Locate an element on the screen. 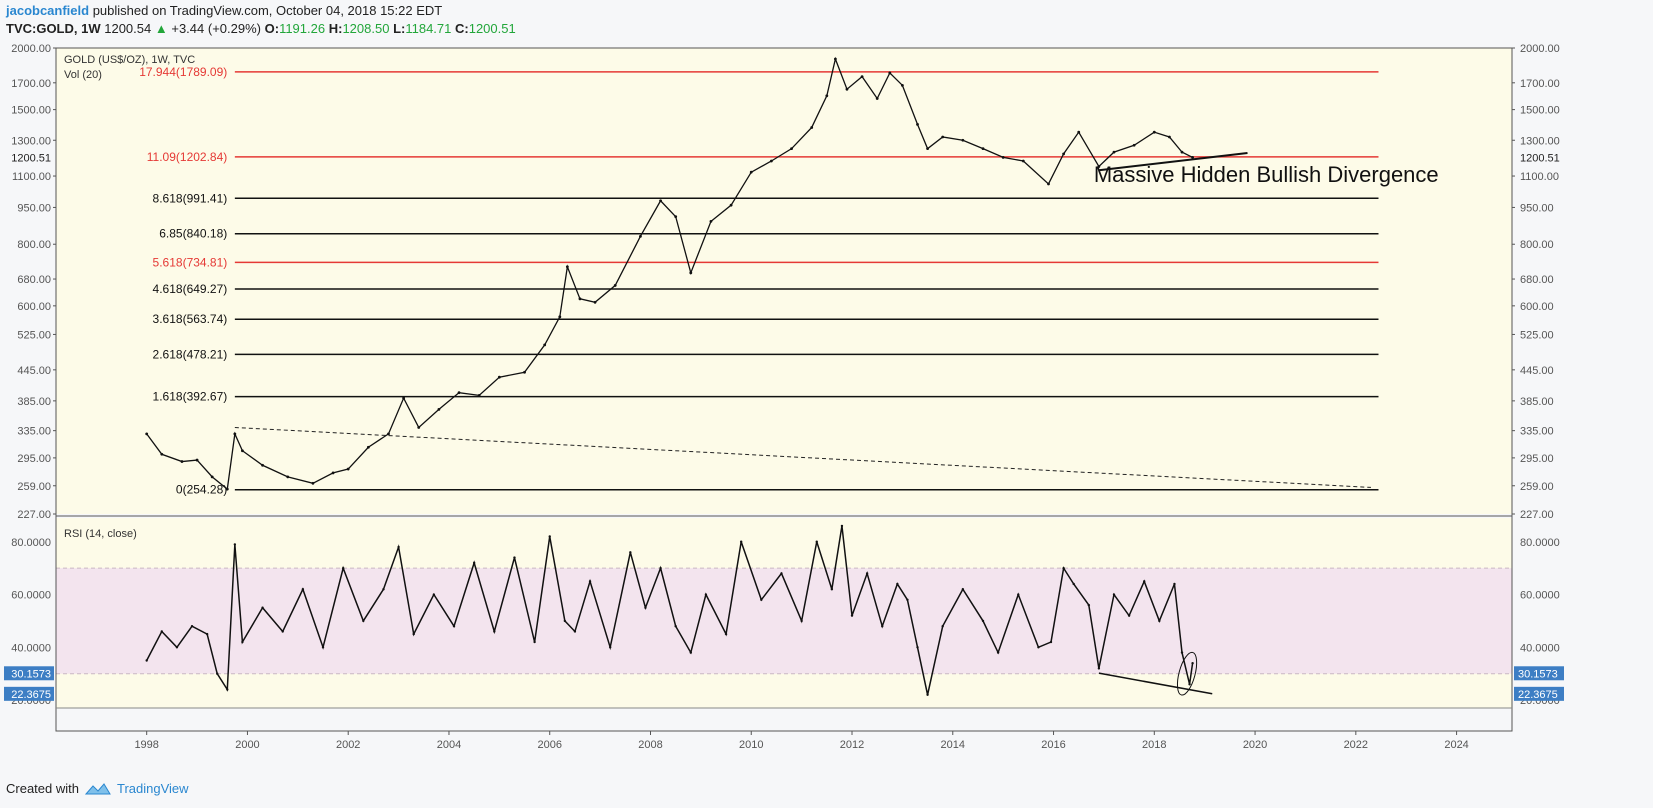 Image resolution: width=1653 pixels, height=808 pixels. price-change: +3.44 (+0.29%) is located at coordinates (216, 28).